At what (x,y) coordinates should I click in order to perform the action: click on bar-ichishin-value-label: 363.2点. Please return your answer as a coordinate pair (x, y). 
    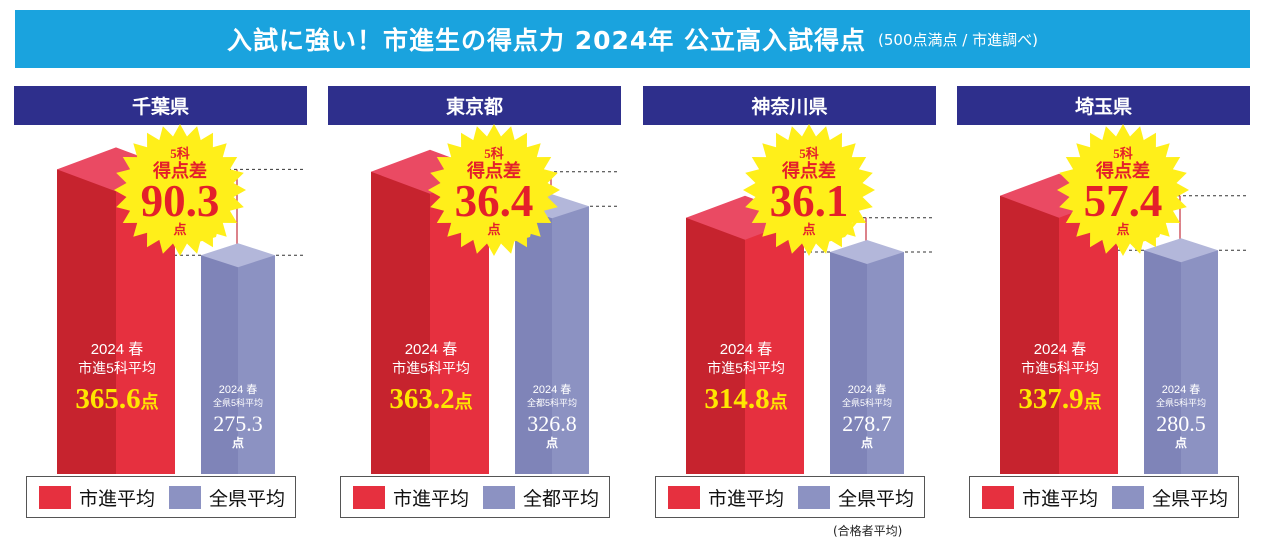
    Looking at the image, I should click on (430, 399).